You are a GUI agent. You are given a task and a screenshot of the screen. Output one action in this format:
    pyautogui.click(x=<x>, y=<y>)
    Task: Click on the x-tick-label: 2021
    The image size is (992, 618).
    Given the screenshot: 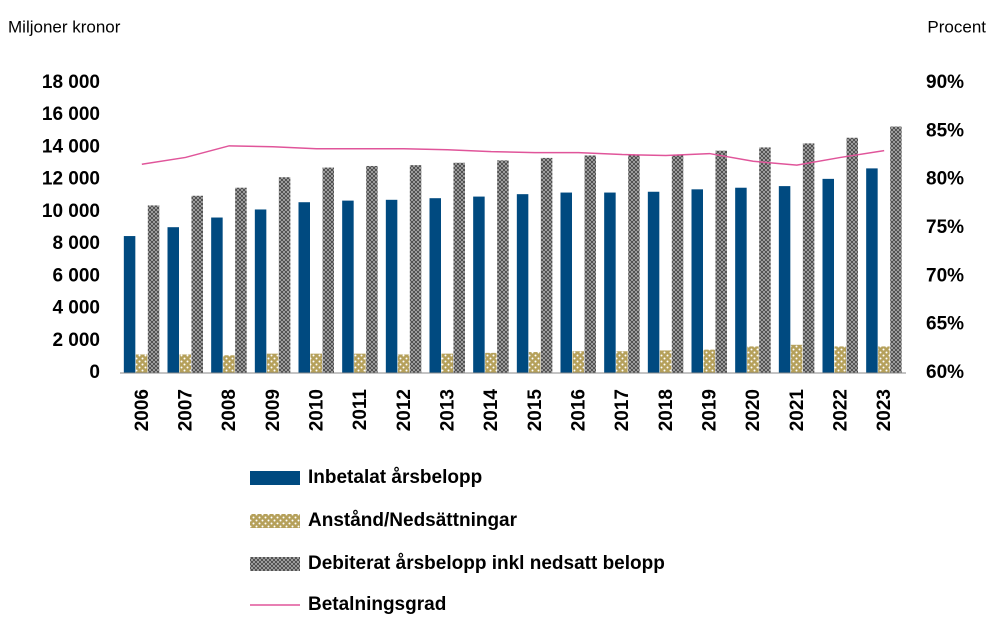 What is the action you would take?
    pyautogui.click(x=797, y=410)
    